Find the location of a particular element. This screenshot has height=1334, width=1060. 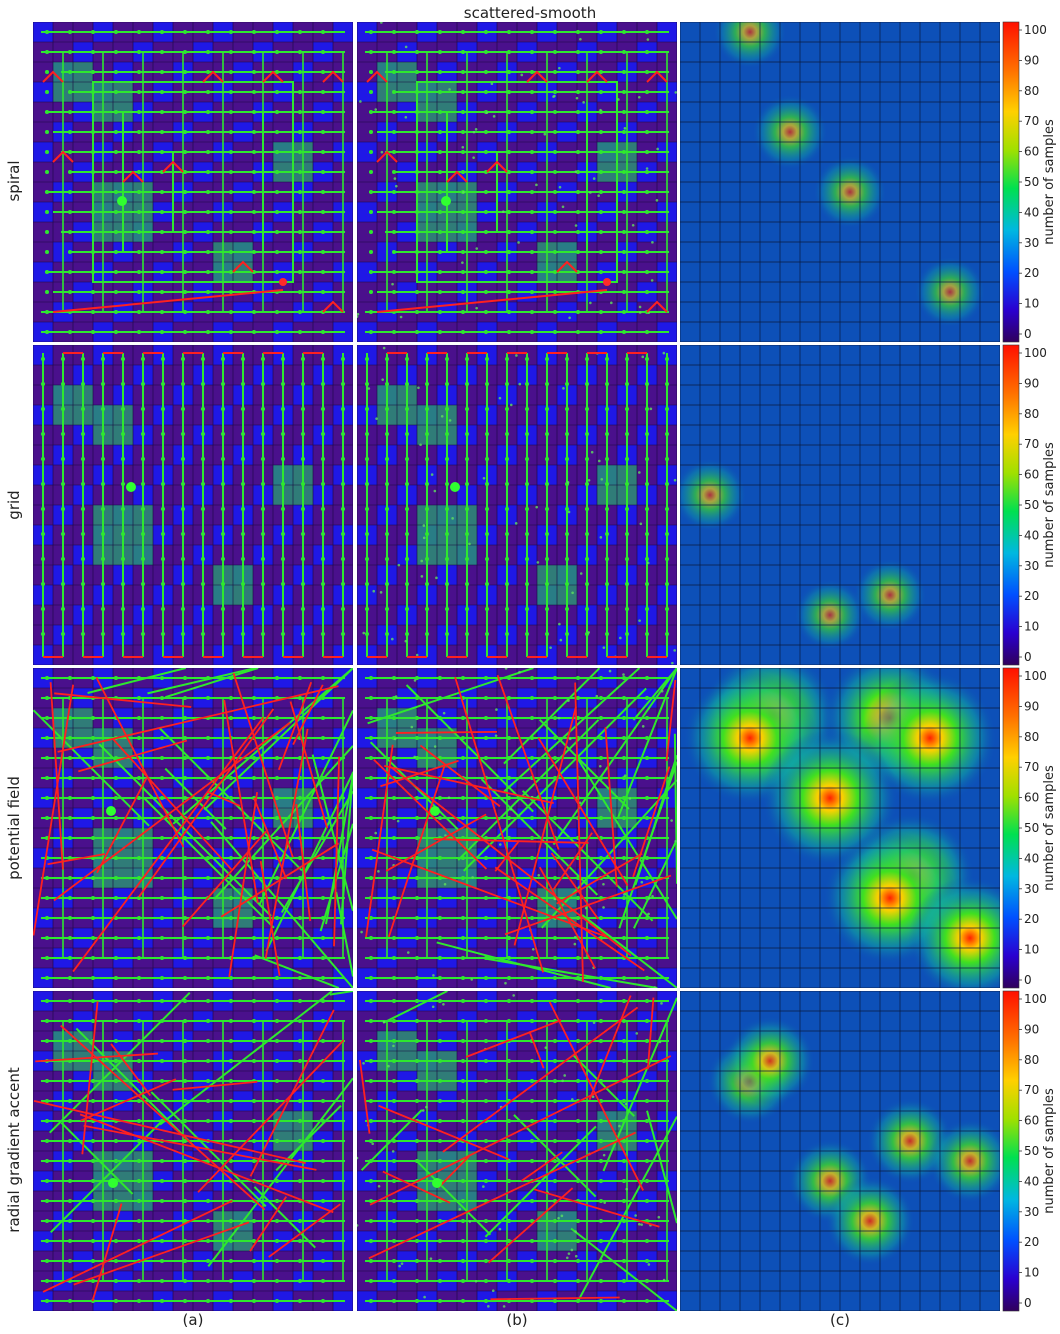

row-label-potential-field: potential field is located at coordinates (14, 828).